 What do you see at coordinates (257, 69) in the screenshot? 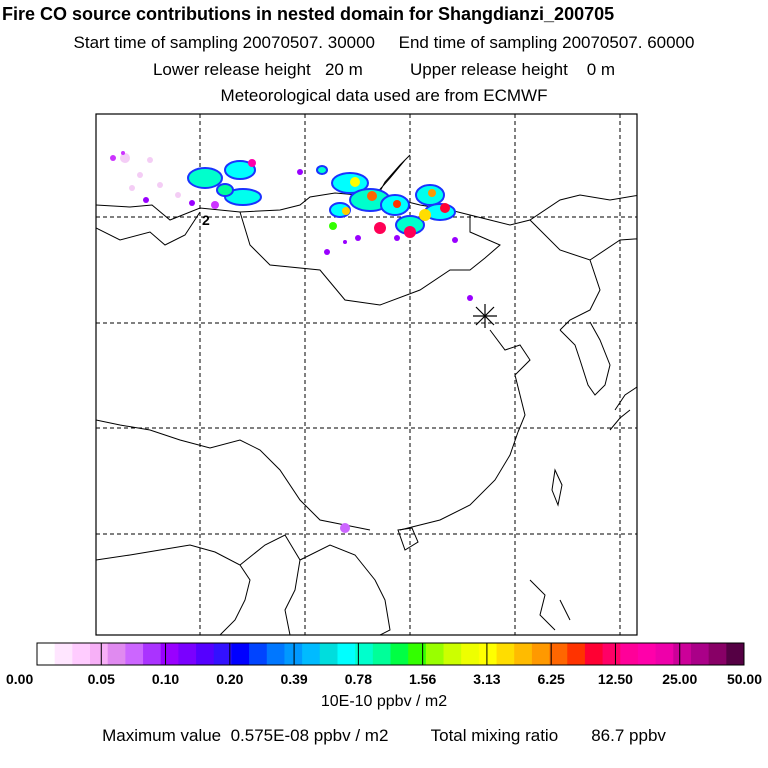
I see `lower-release-label: Lower release height 20 m` at bounding box center [257, 69].